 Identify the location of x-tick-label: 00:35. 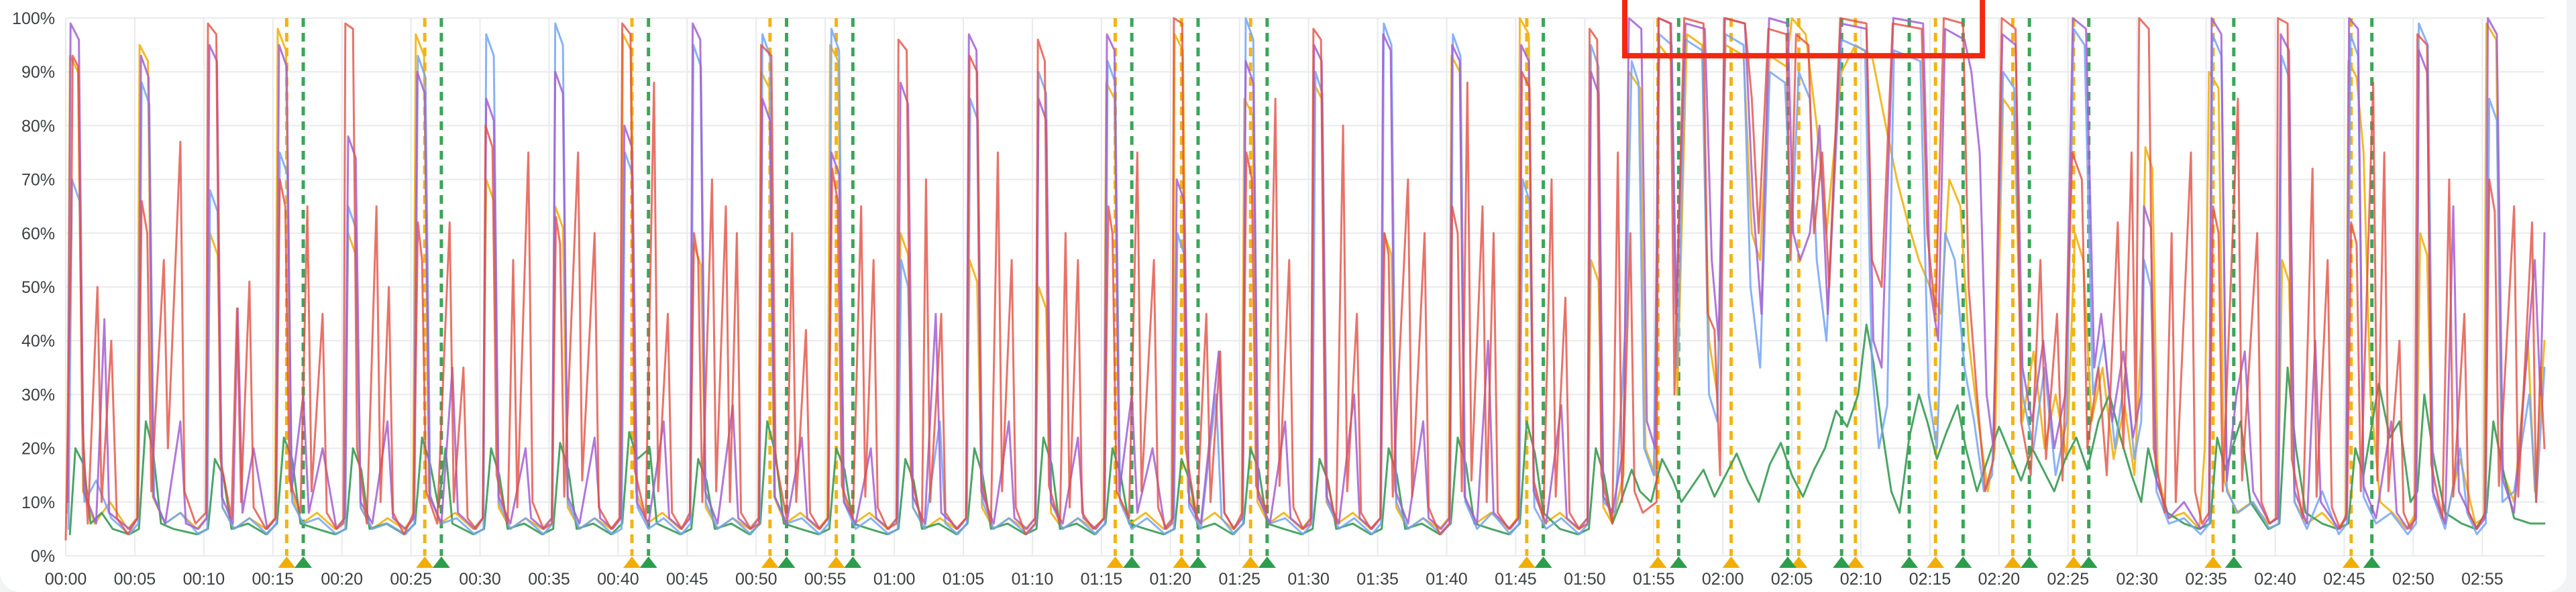
(549, 579).